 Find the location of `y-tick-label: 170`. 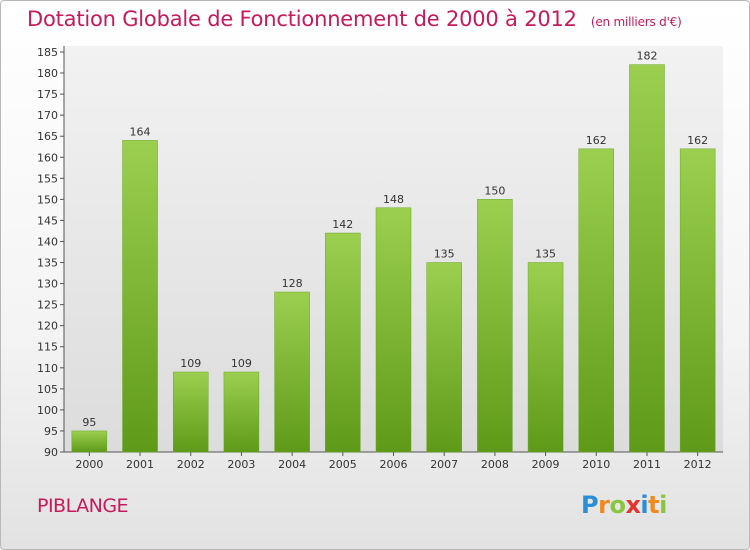

y-tick-label: 170 is located at coordinates (47, 115).